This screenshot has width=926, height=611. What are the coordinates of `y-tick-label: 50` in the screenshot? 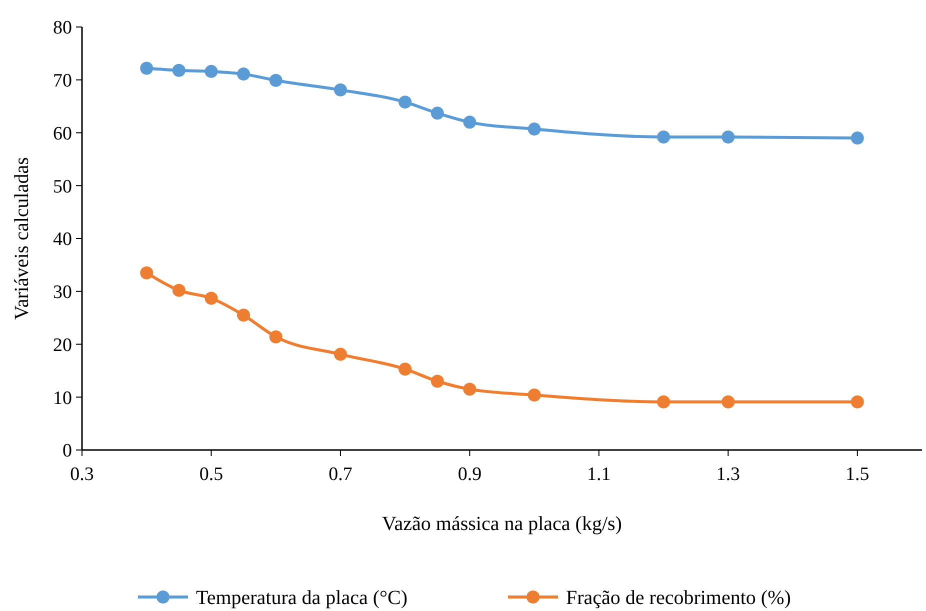 It's located at (62, 187).